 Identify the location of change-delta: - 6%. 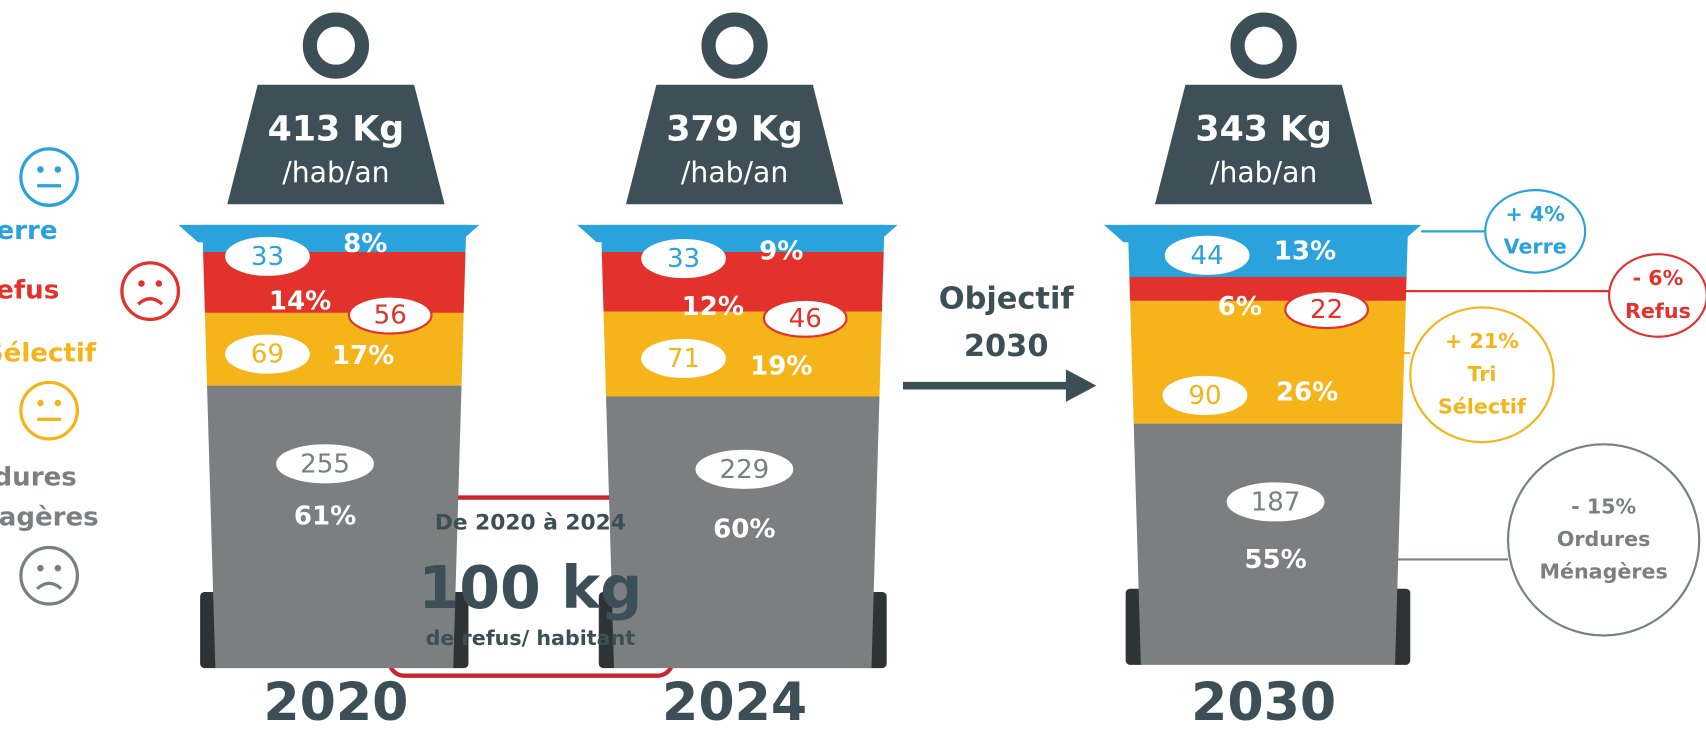
(1658, 278).